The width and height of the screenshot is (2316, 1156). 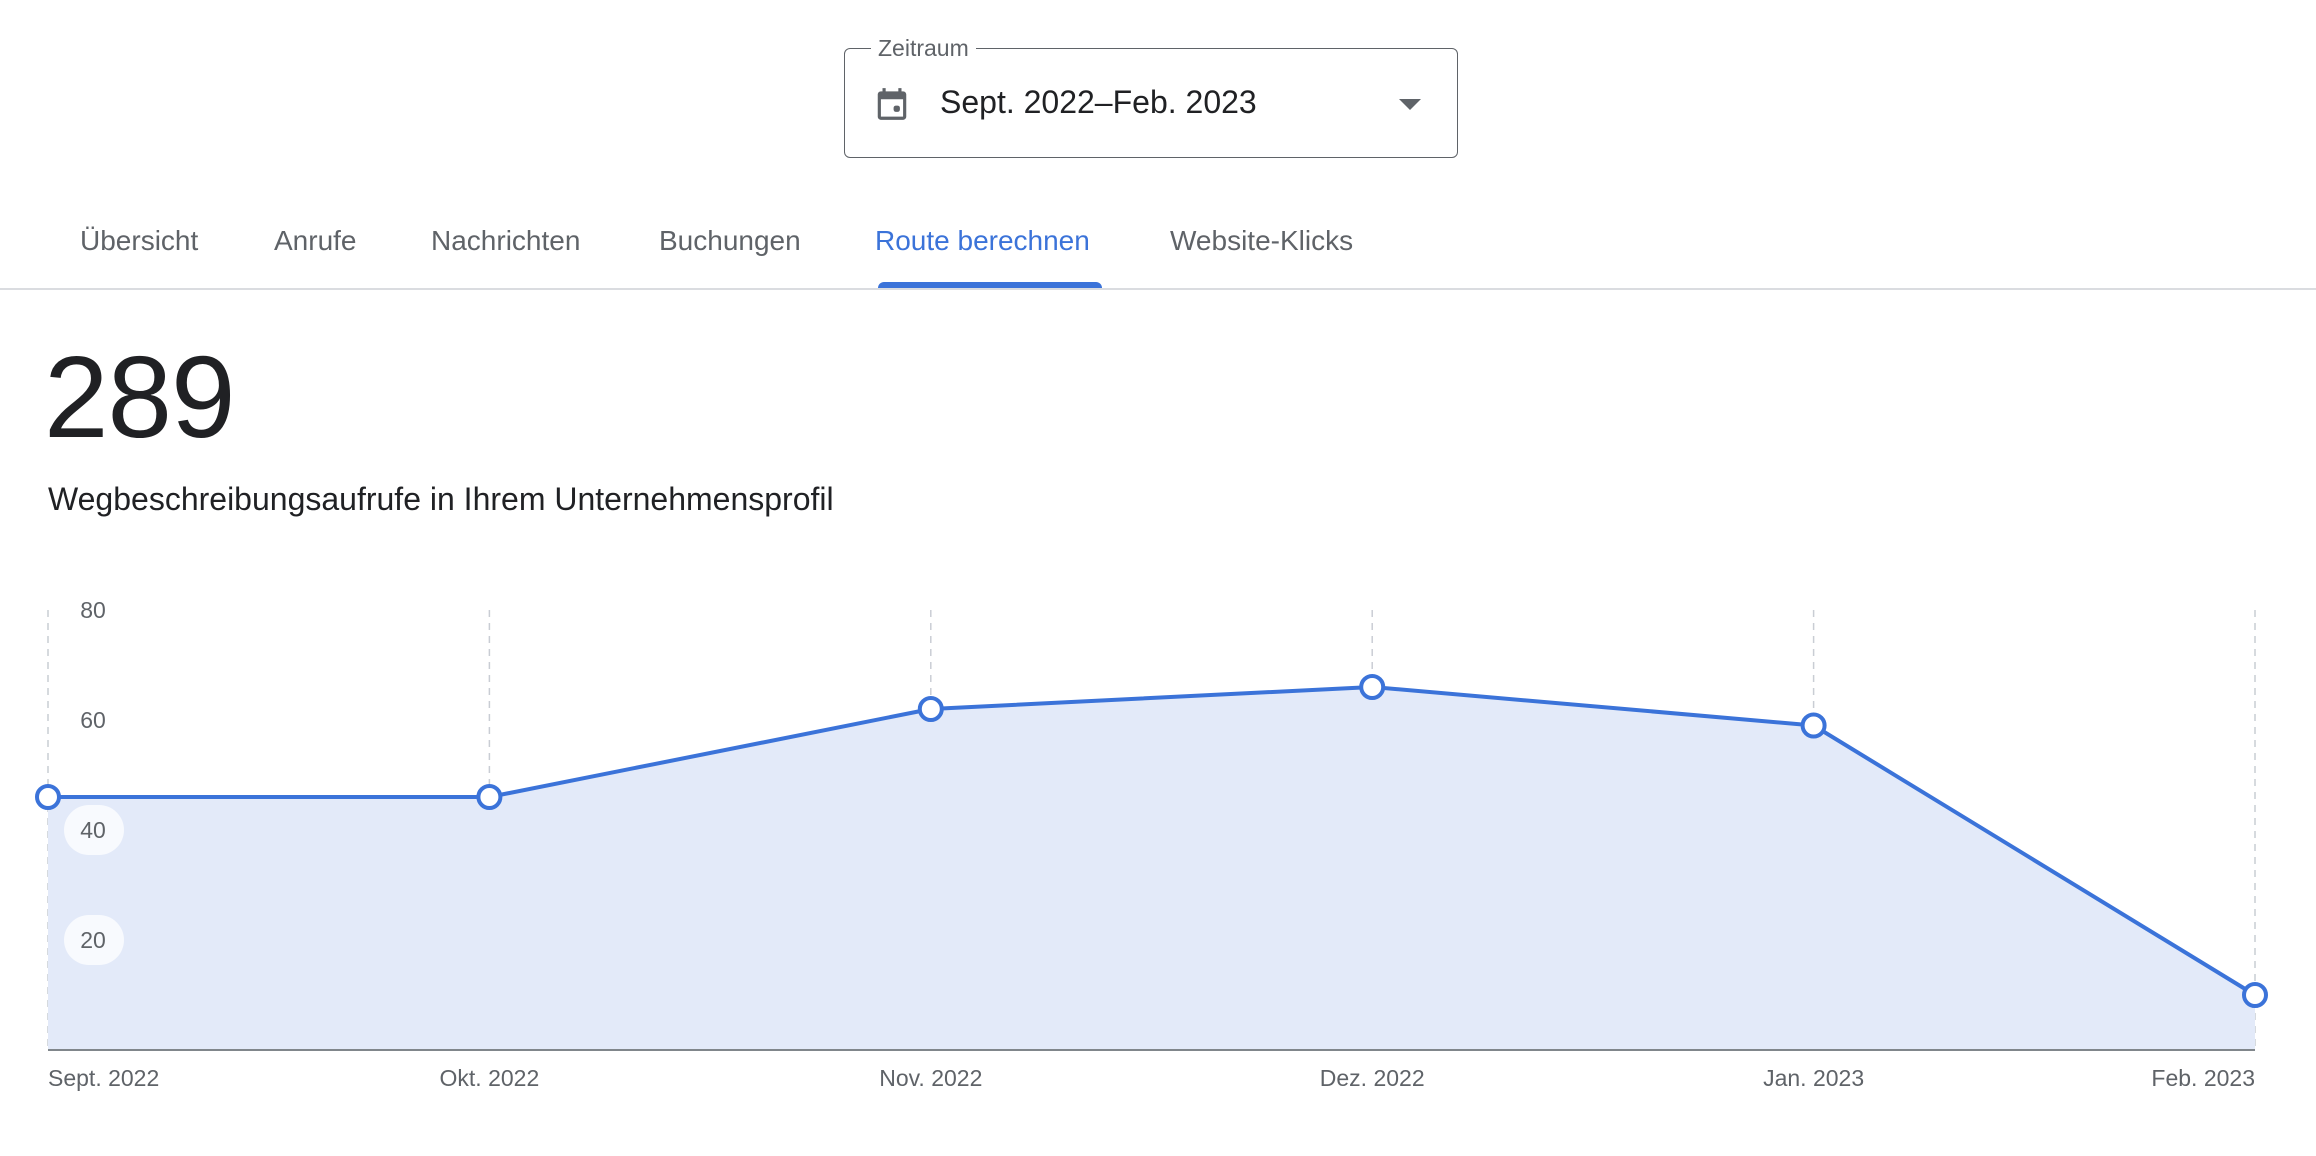 What do you see at coordinates (1262, 240) in the screenshot?
I see `tab-website-klicks: Website-Klicks` at bounding box center [1262, 240].